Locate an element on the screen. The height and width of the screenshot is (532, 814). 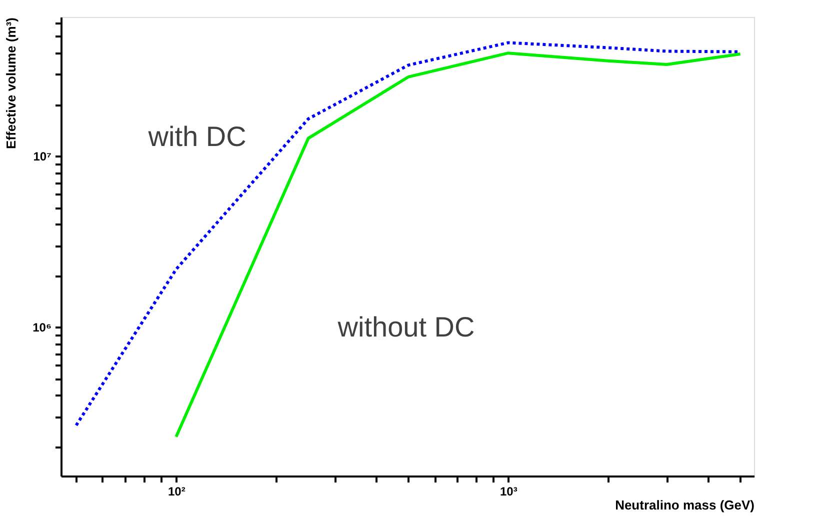
annotation: with DC is located at coordinates (196, 136).